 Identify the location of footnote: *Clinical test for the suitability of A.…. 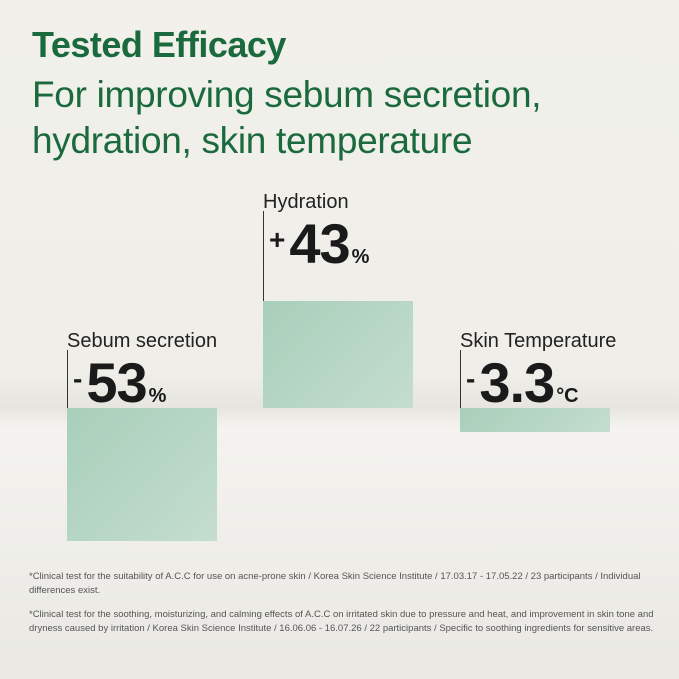
(335, 583).